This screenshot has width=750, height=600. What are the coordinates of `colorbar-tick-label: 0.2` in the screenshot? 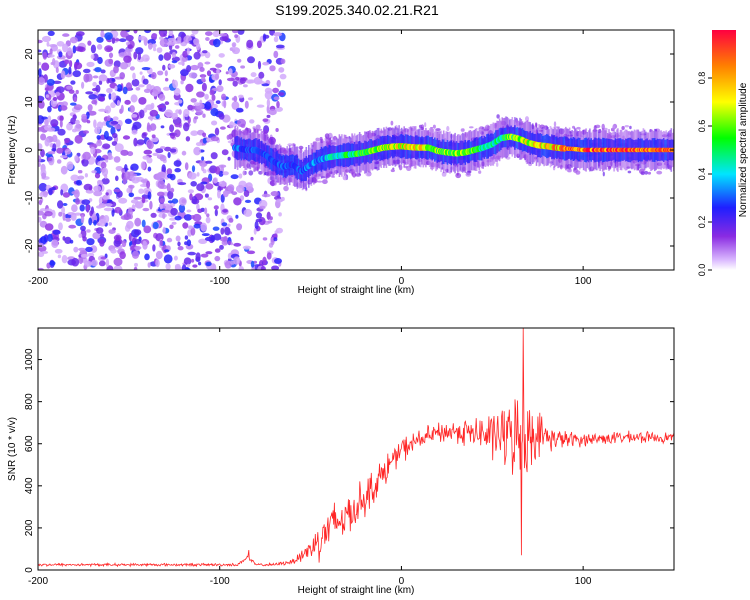 It's located at (702, 222).